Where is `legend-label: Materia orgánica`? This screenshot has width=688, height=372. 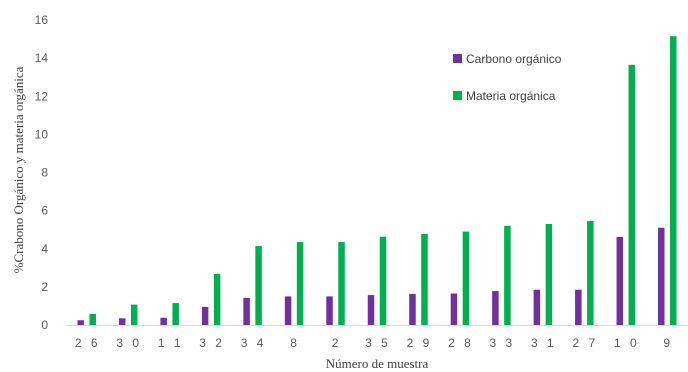
legend-label: Materia orgánica is located at coordinates (511, 96).